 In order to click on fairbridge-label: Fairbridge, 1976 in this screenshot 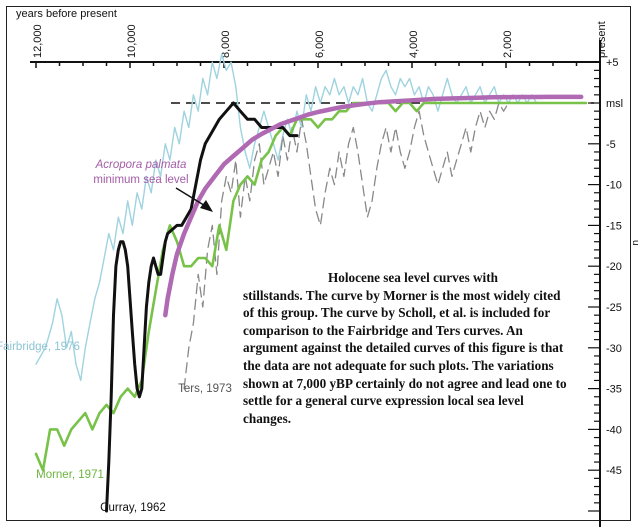, I will do `click(40, 347)`.